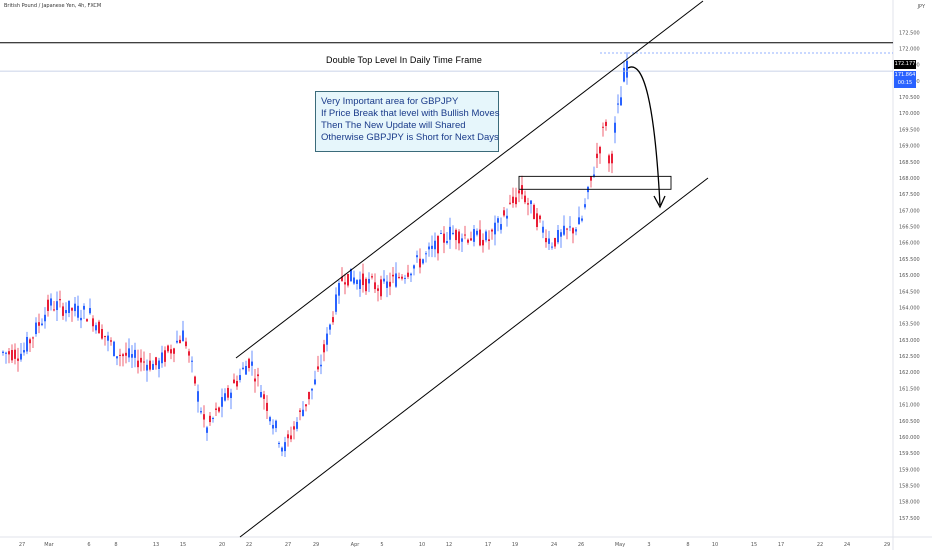 This screenshot has height=550, width=932. Describe the element at coordinates (909, 406) in the screenshot. I see `y-tick-label: 161.000` at that location.